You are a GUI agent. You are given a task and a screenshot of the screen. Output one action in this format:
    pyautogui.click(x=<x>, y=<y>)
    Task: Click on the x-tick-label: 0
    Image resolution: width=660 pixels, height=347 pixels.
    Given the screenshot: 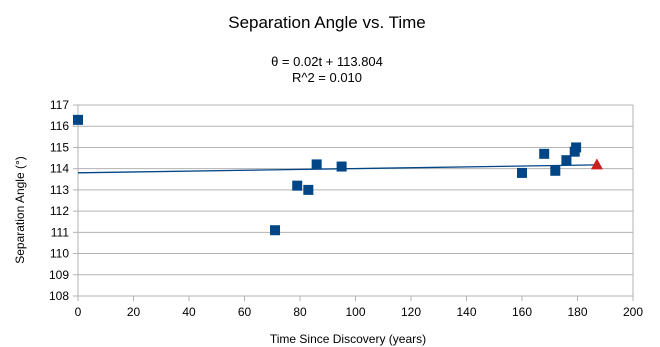 What is the action you would take?
    pyautogui.click(x=78, y=312)
    